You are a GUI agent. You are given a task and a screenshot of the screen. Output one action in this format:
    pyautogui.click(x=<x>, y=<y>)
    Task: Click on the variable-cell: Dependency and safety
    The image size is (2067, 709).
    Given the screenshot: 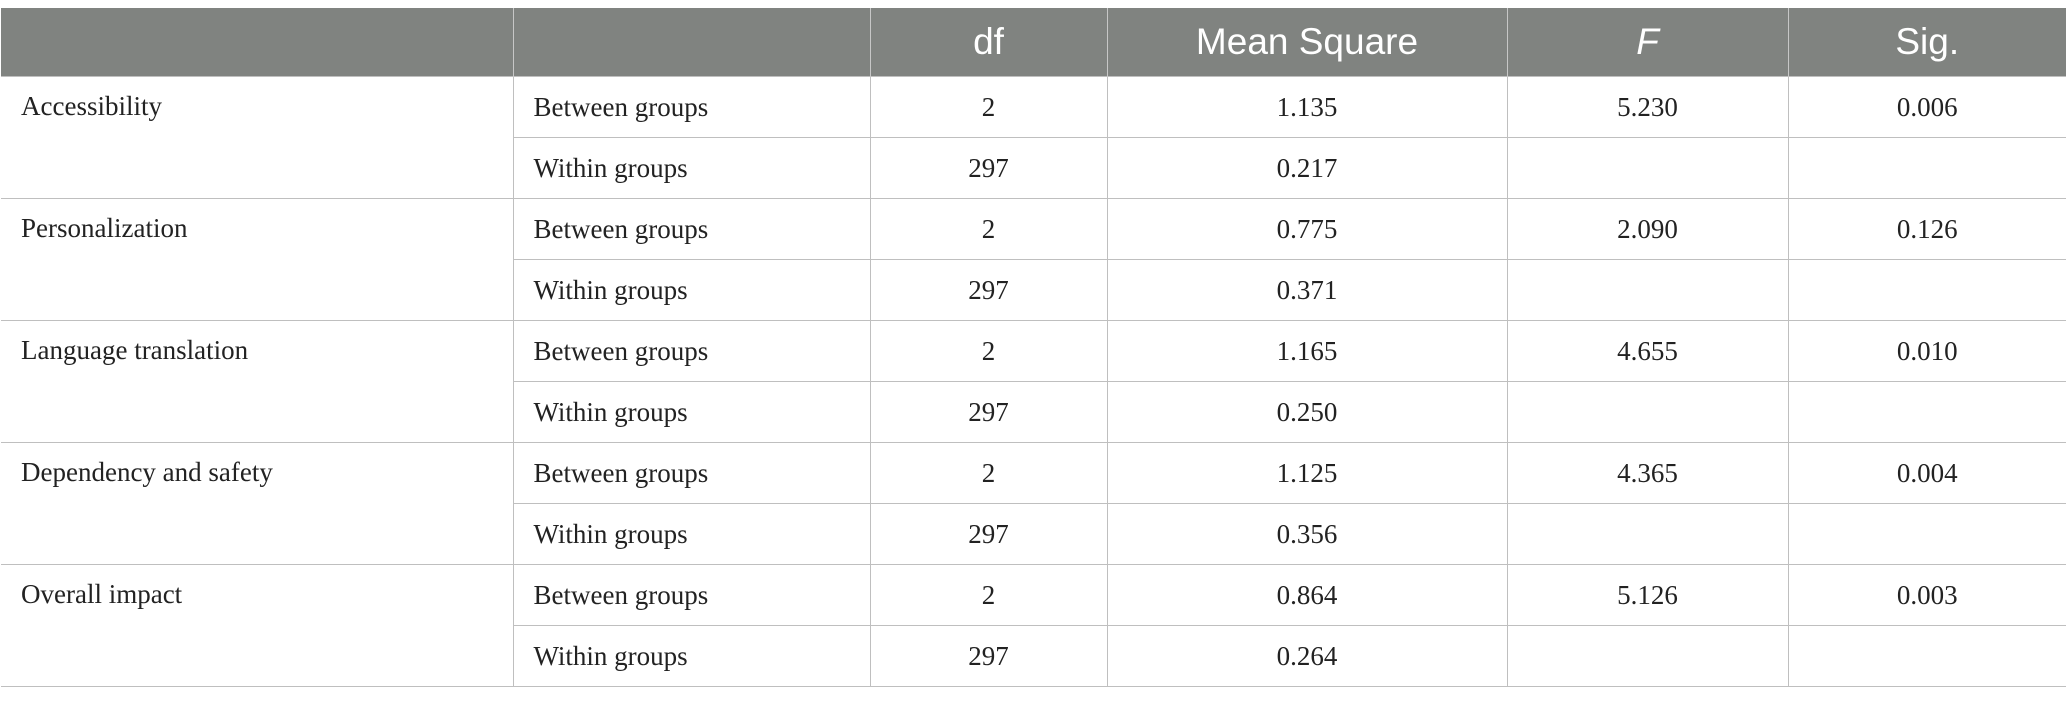 What is the action you would take?
    pyautogui.click(x=257, y=503)
    